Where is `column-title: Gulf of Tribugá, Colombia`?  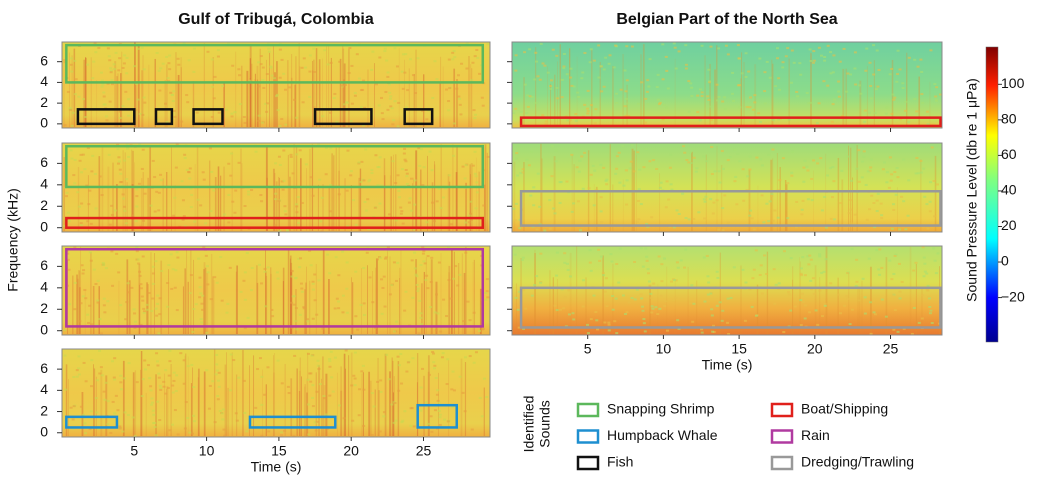
column-title: Gulf of Tribugá, Colombia is located at coordinates (276, 19).